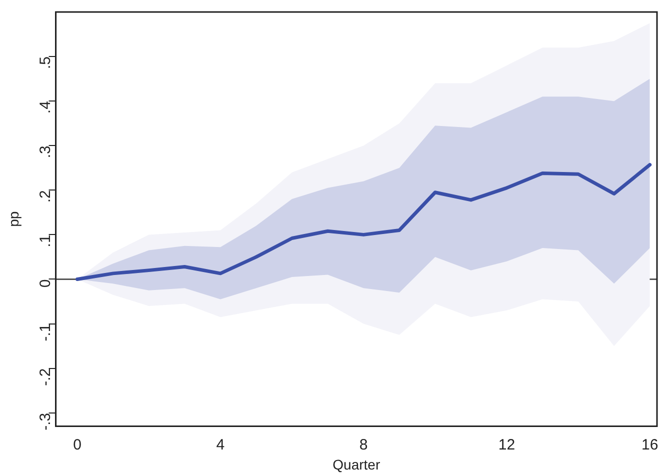  I want to click on y-tick-label: -.2, so click(45, 377).